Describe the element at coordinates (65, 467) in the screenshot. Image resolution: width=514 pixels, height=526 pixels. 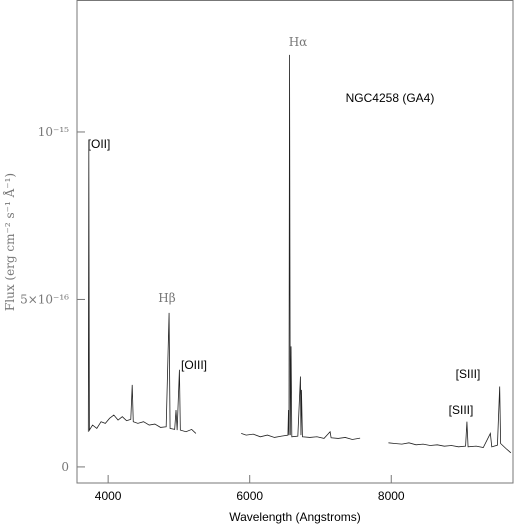
I see `y-tick-label: 0` at that location.